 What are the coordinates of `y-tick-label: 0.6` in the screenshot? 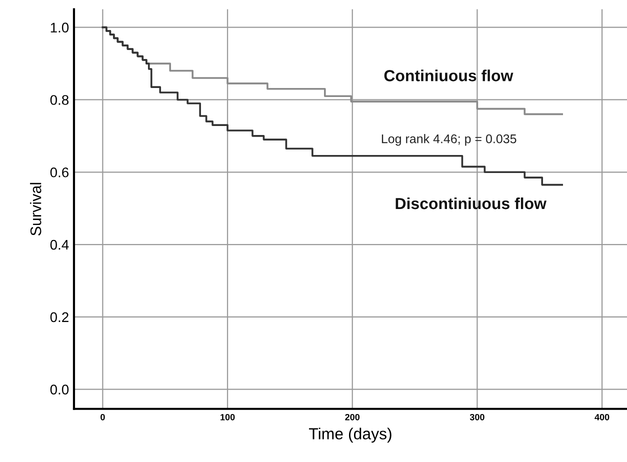 It's located at (59, 172).